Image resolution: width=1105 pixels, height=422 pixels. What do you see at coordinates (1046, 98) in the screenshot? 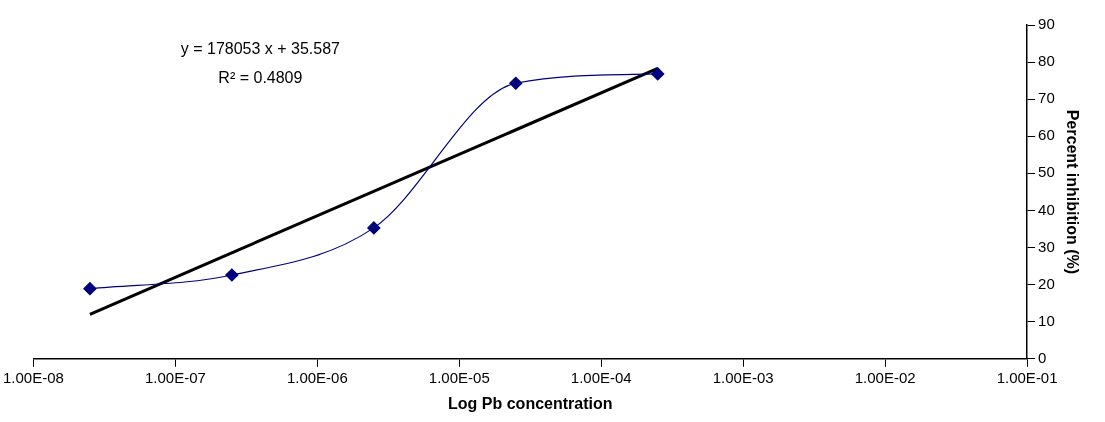
I see `y-tick-label: 70` at bounding box center [1046, 98].